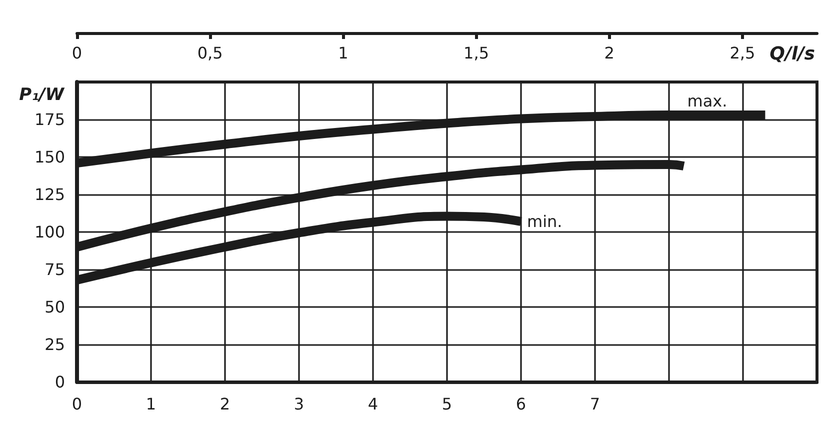 The height and width of the screenshot is (435, 840). Describe the element at coordinates (42, 95) in the screenshot. I see `y-axis-title: P₁/W` at that location.